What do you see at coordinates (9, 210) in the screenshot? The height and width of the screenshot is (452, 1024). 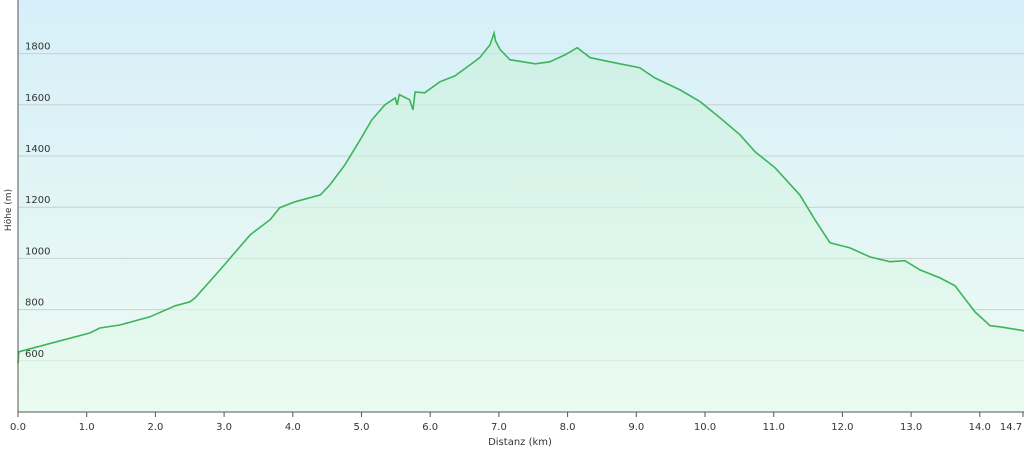 I see `y-axis-label: Höhe (m)` at bounding box center [9, 210].